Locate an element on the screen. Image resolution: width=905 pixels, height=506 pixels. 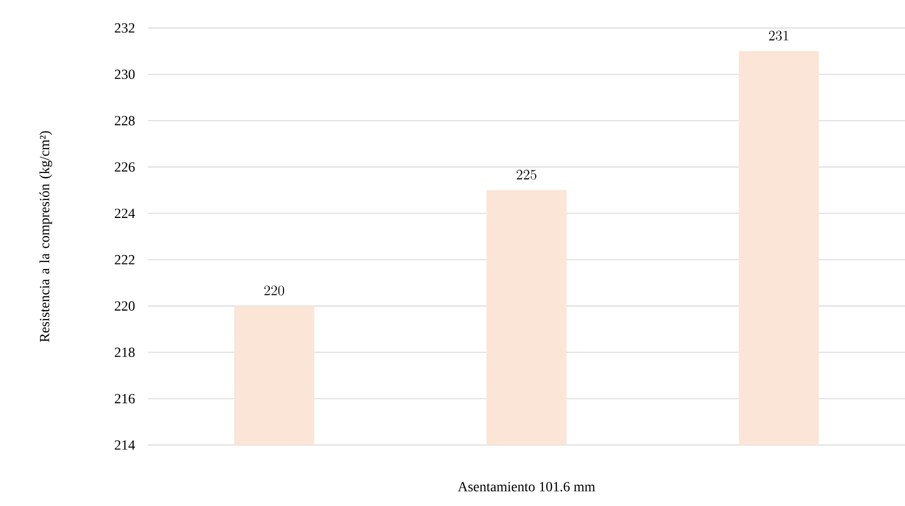
y-tick-label: 220 is located at coordinates (124, 306).